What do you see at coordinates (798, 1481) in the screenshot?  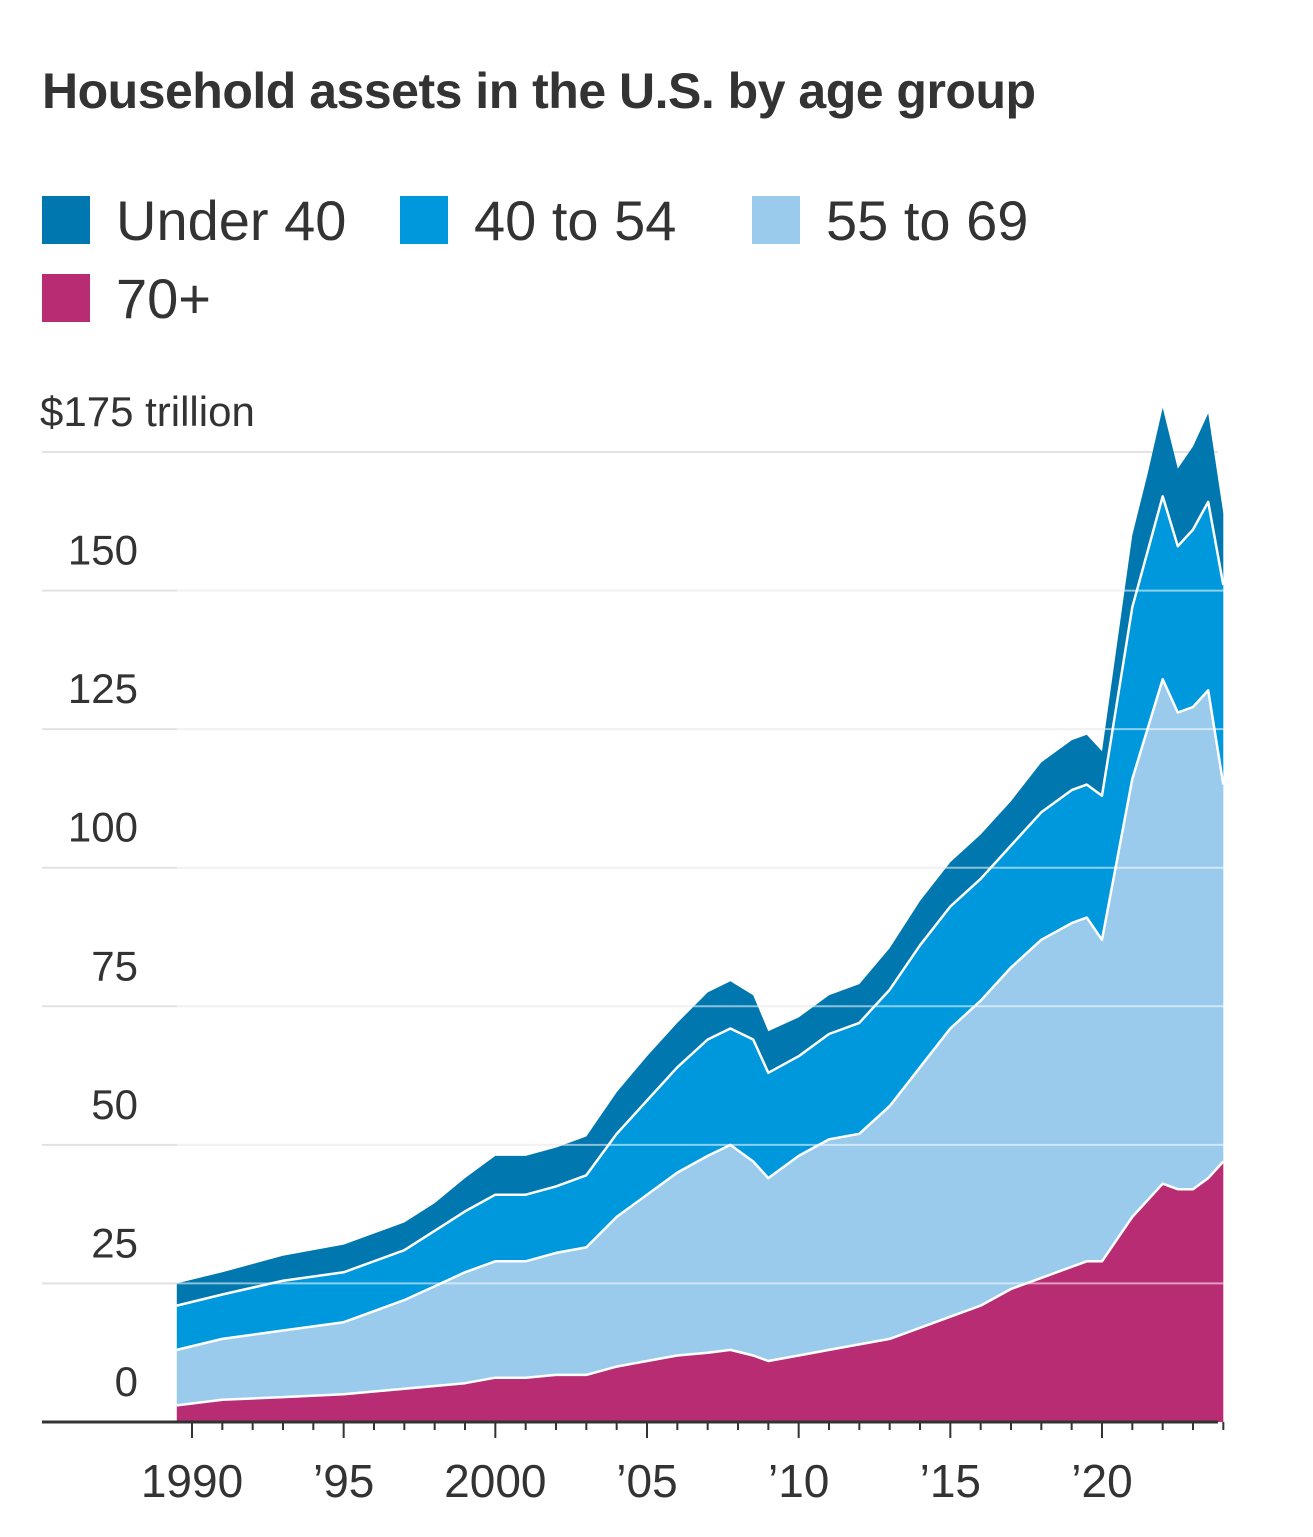 I see `x-tick-label-2010: ’10` at bounding box center [798, 1481].